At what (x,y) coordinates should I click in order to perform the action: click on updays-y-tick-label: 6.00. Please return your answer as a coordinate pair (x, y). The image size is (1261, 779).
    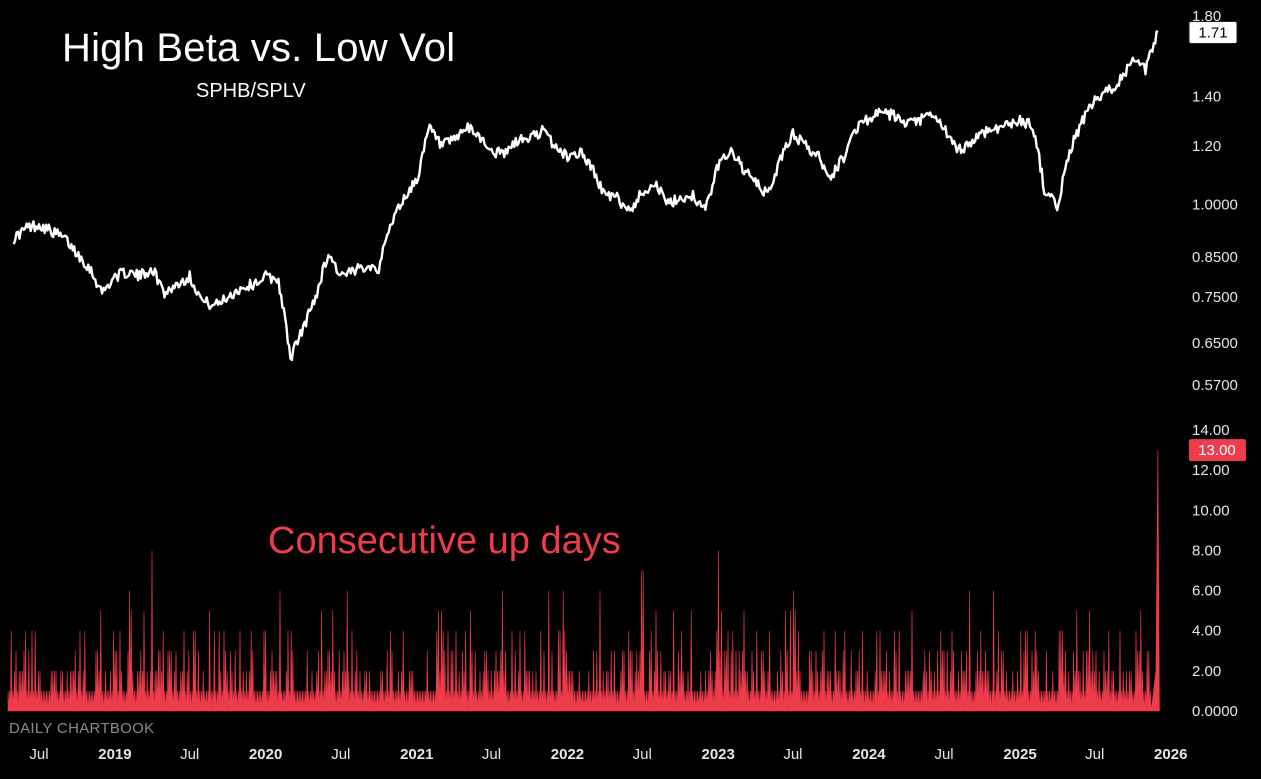
    Looking at the image, I should click on (1206, 591).